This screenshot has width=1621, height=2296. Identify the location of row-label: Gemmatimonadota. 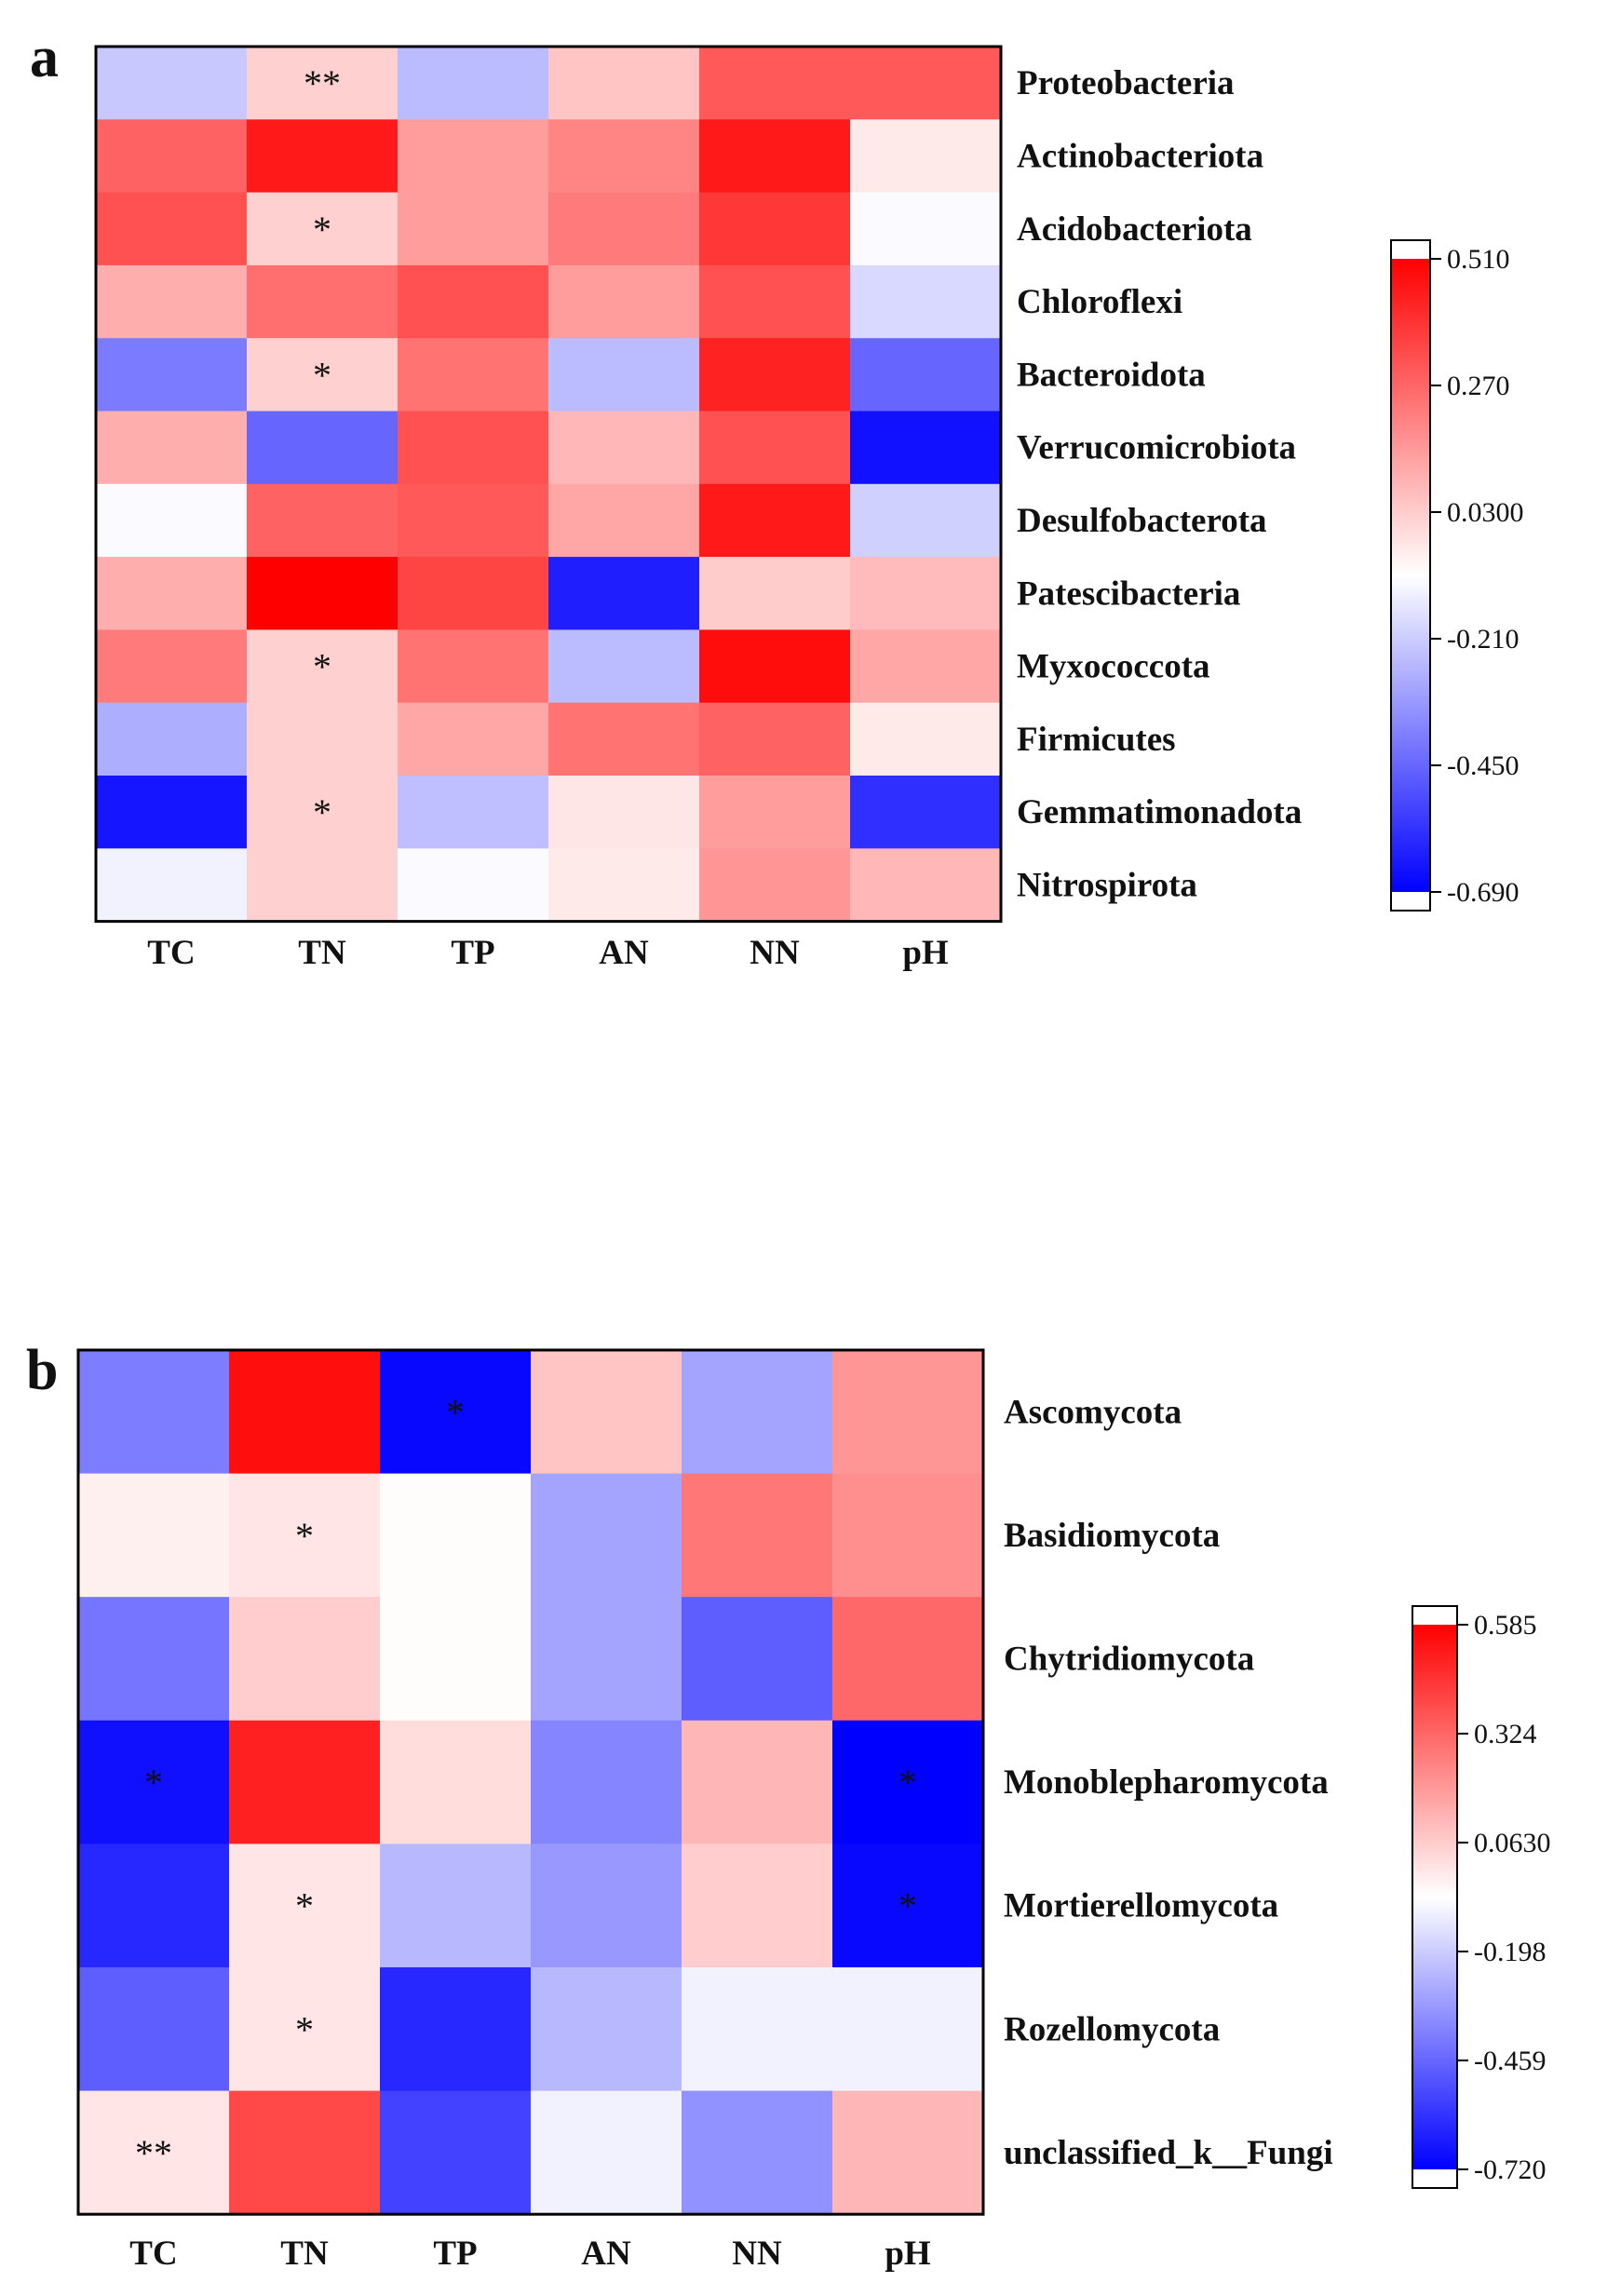
(1159, 812).